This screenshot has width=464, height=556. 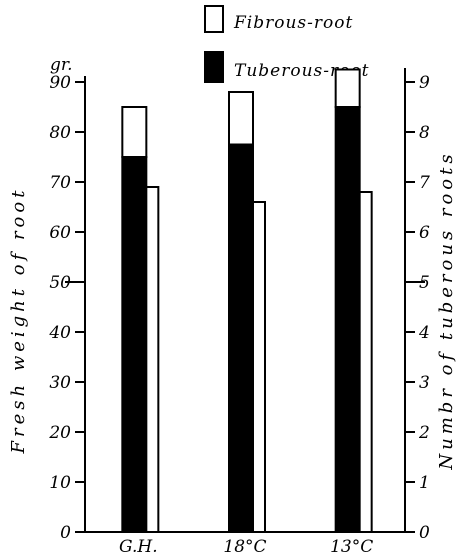 I want to click on y-tick-label: 10, so click(x=60, y=483).